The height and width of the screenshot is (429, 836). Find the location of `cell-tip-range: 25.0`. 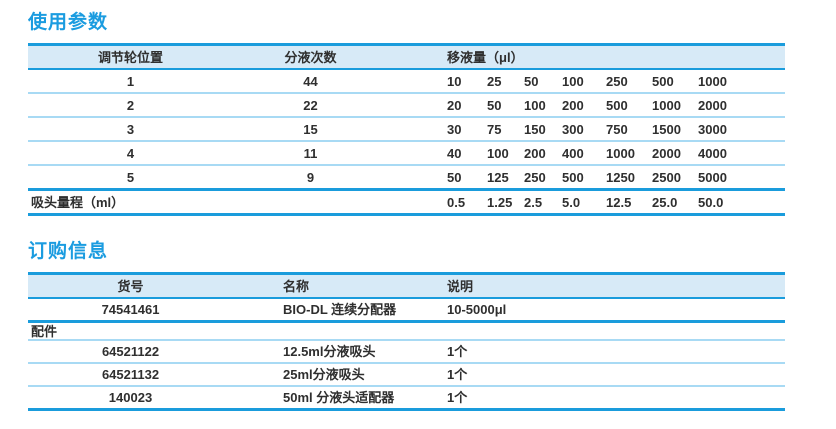

cell-tip-range: 25.0 is located at coordinates (665, 202).